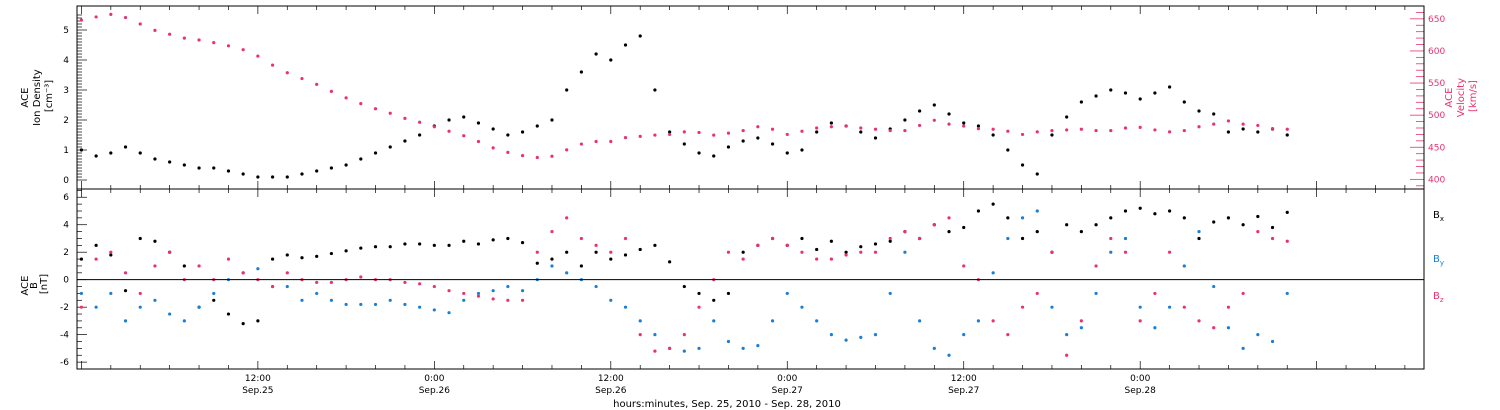  I want to click on bottom-left-axis-label: ACE B [nT], so click(35, 283).